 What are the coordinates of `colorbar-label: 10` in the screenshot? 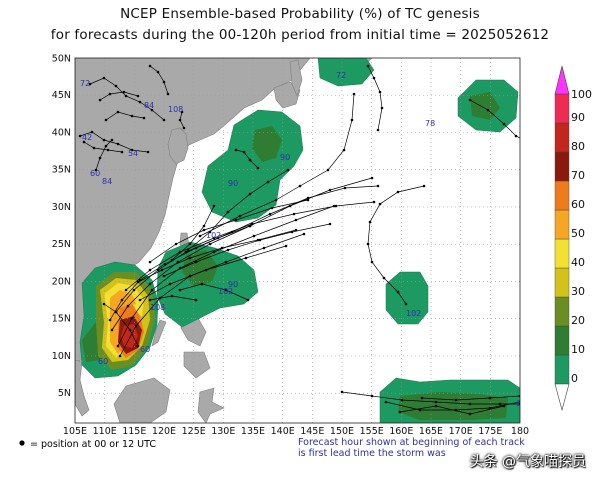 It's located at (578, 349).